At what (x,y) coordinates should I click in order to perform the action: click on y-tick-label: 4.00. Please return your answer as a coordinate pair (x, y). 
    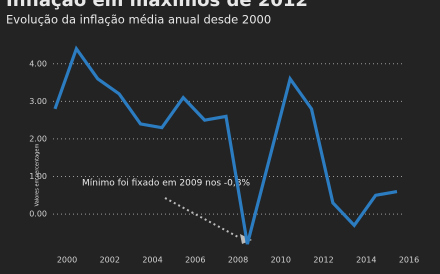
    Looking at the image, I should click on (38, 63).